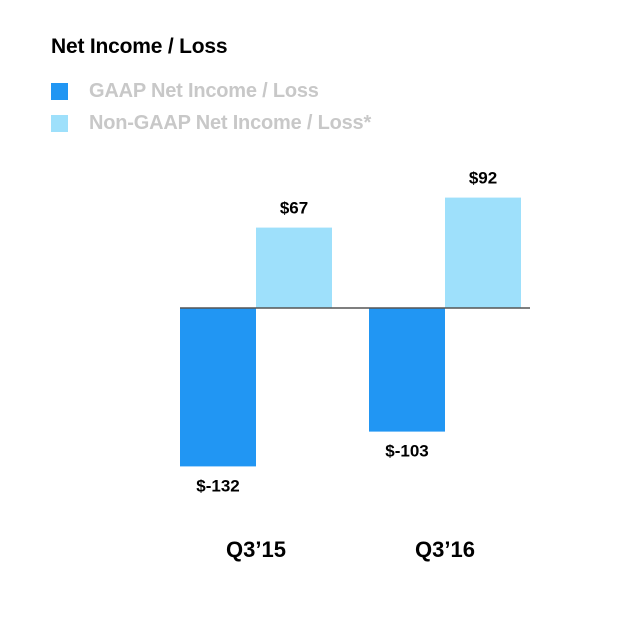 The height and width of the screenshot is (620, 621). What do you see at coordinates (59, 91) in the screenshot?
I see `legend-swatch-gaap` at bounding box center [59, 91].